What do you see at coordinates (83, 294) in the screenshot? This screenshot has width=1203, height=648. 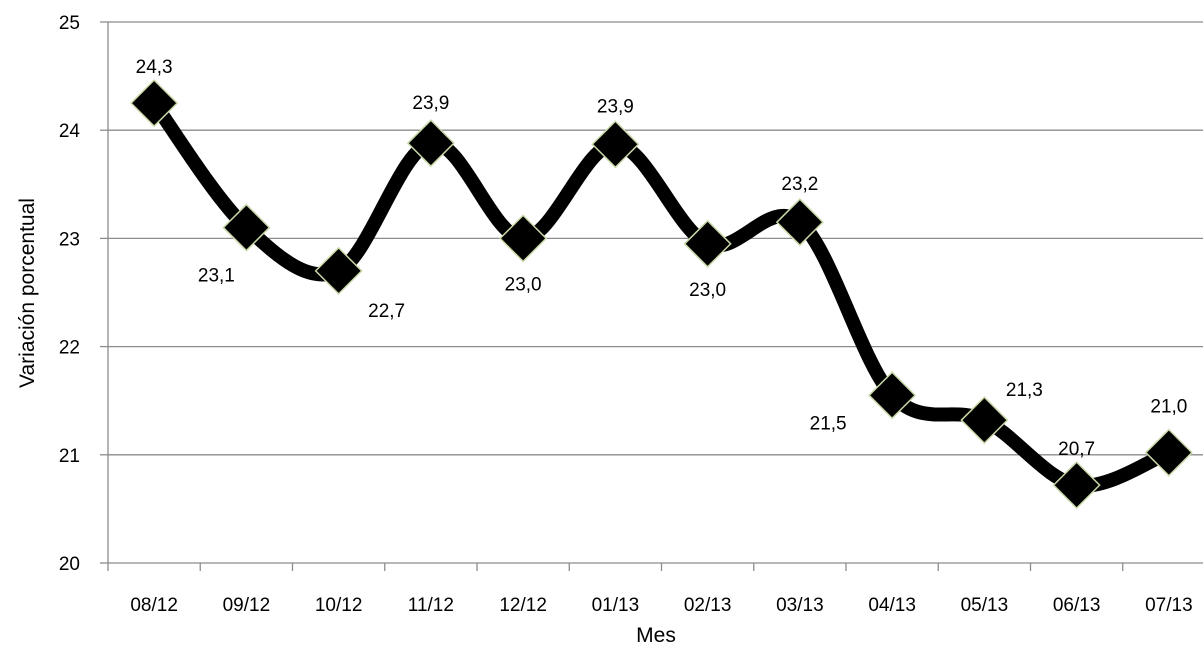 I see `y-axis-ticks: 20 21 22 23 24 25` at bounding box center [83, 294].